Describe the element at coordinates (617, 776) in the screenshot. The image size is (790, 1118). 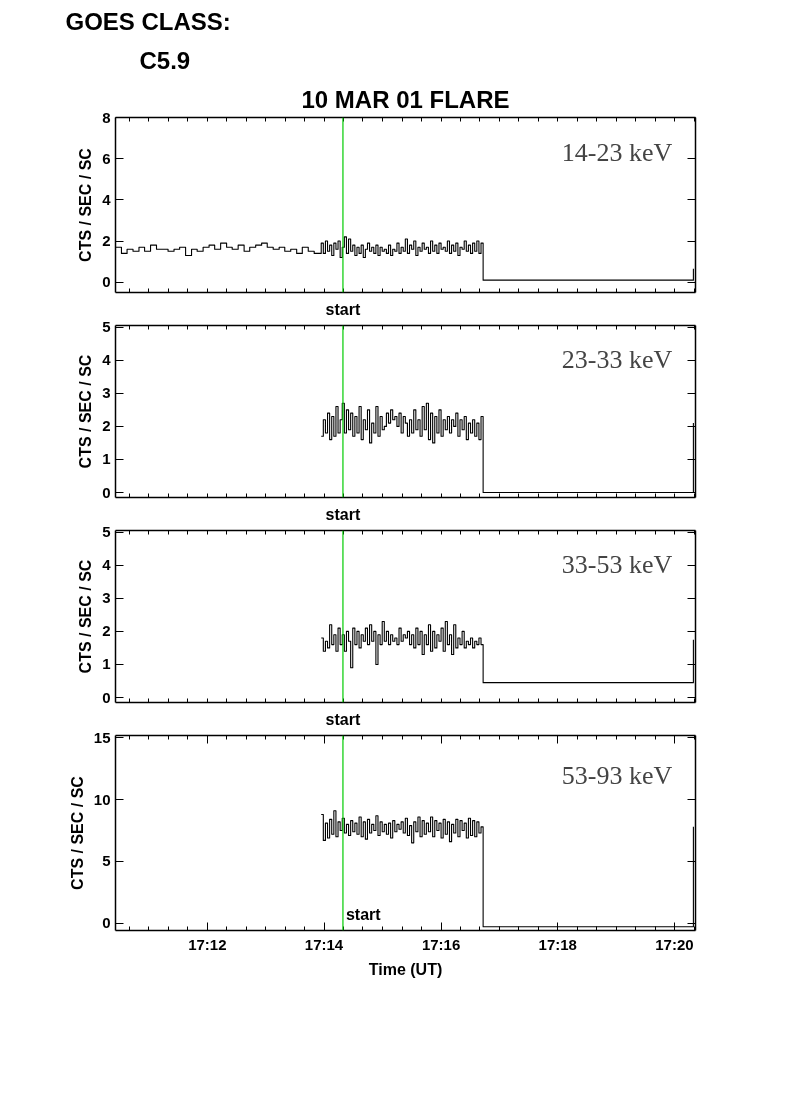
I see `text: 53-93 keV` at that location.